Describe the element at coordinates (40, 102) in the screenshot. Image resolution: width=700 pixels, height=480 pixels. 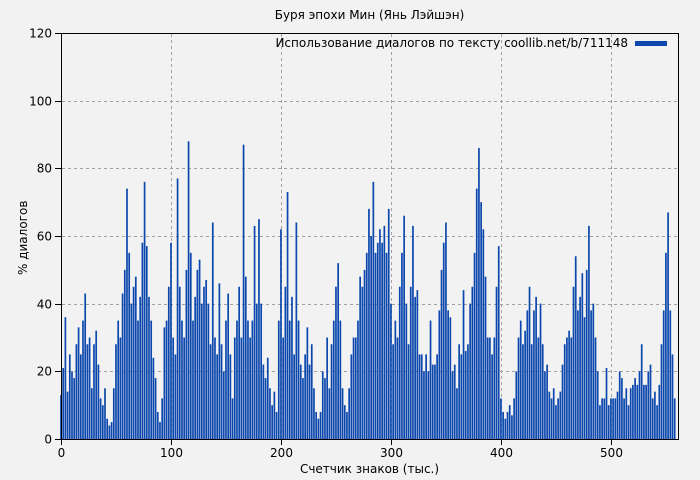
I see `y-tick-label: 100` at that location.